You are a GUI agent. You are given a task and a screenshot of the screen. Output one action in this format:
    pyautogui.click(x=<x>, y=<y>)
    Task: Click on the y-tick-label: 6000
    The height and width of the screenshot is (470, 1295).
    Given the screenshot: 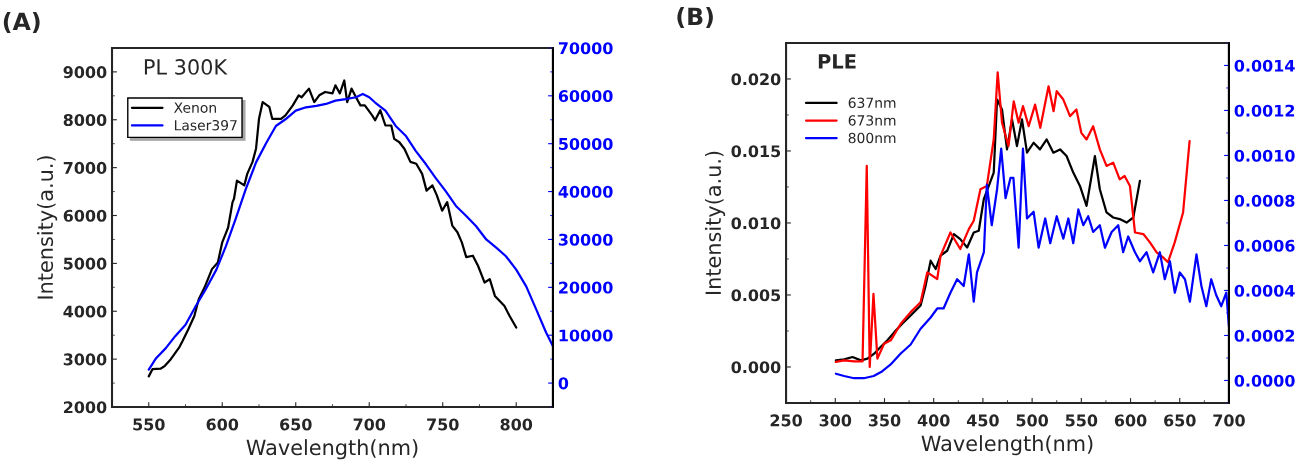 What is the action you would take?
    pyautogui.click(x=85, y=215)
    